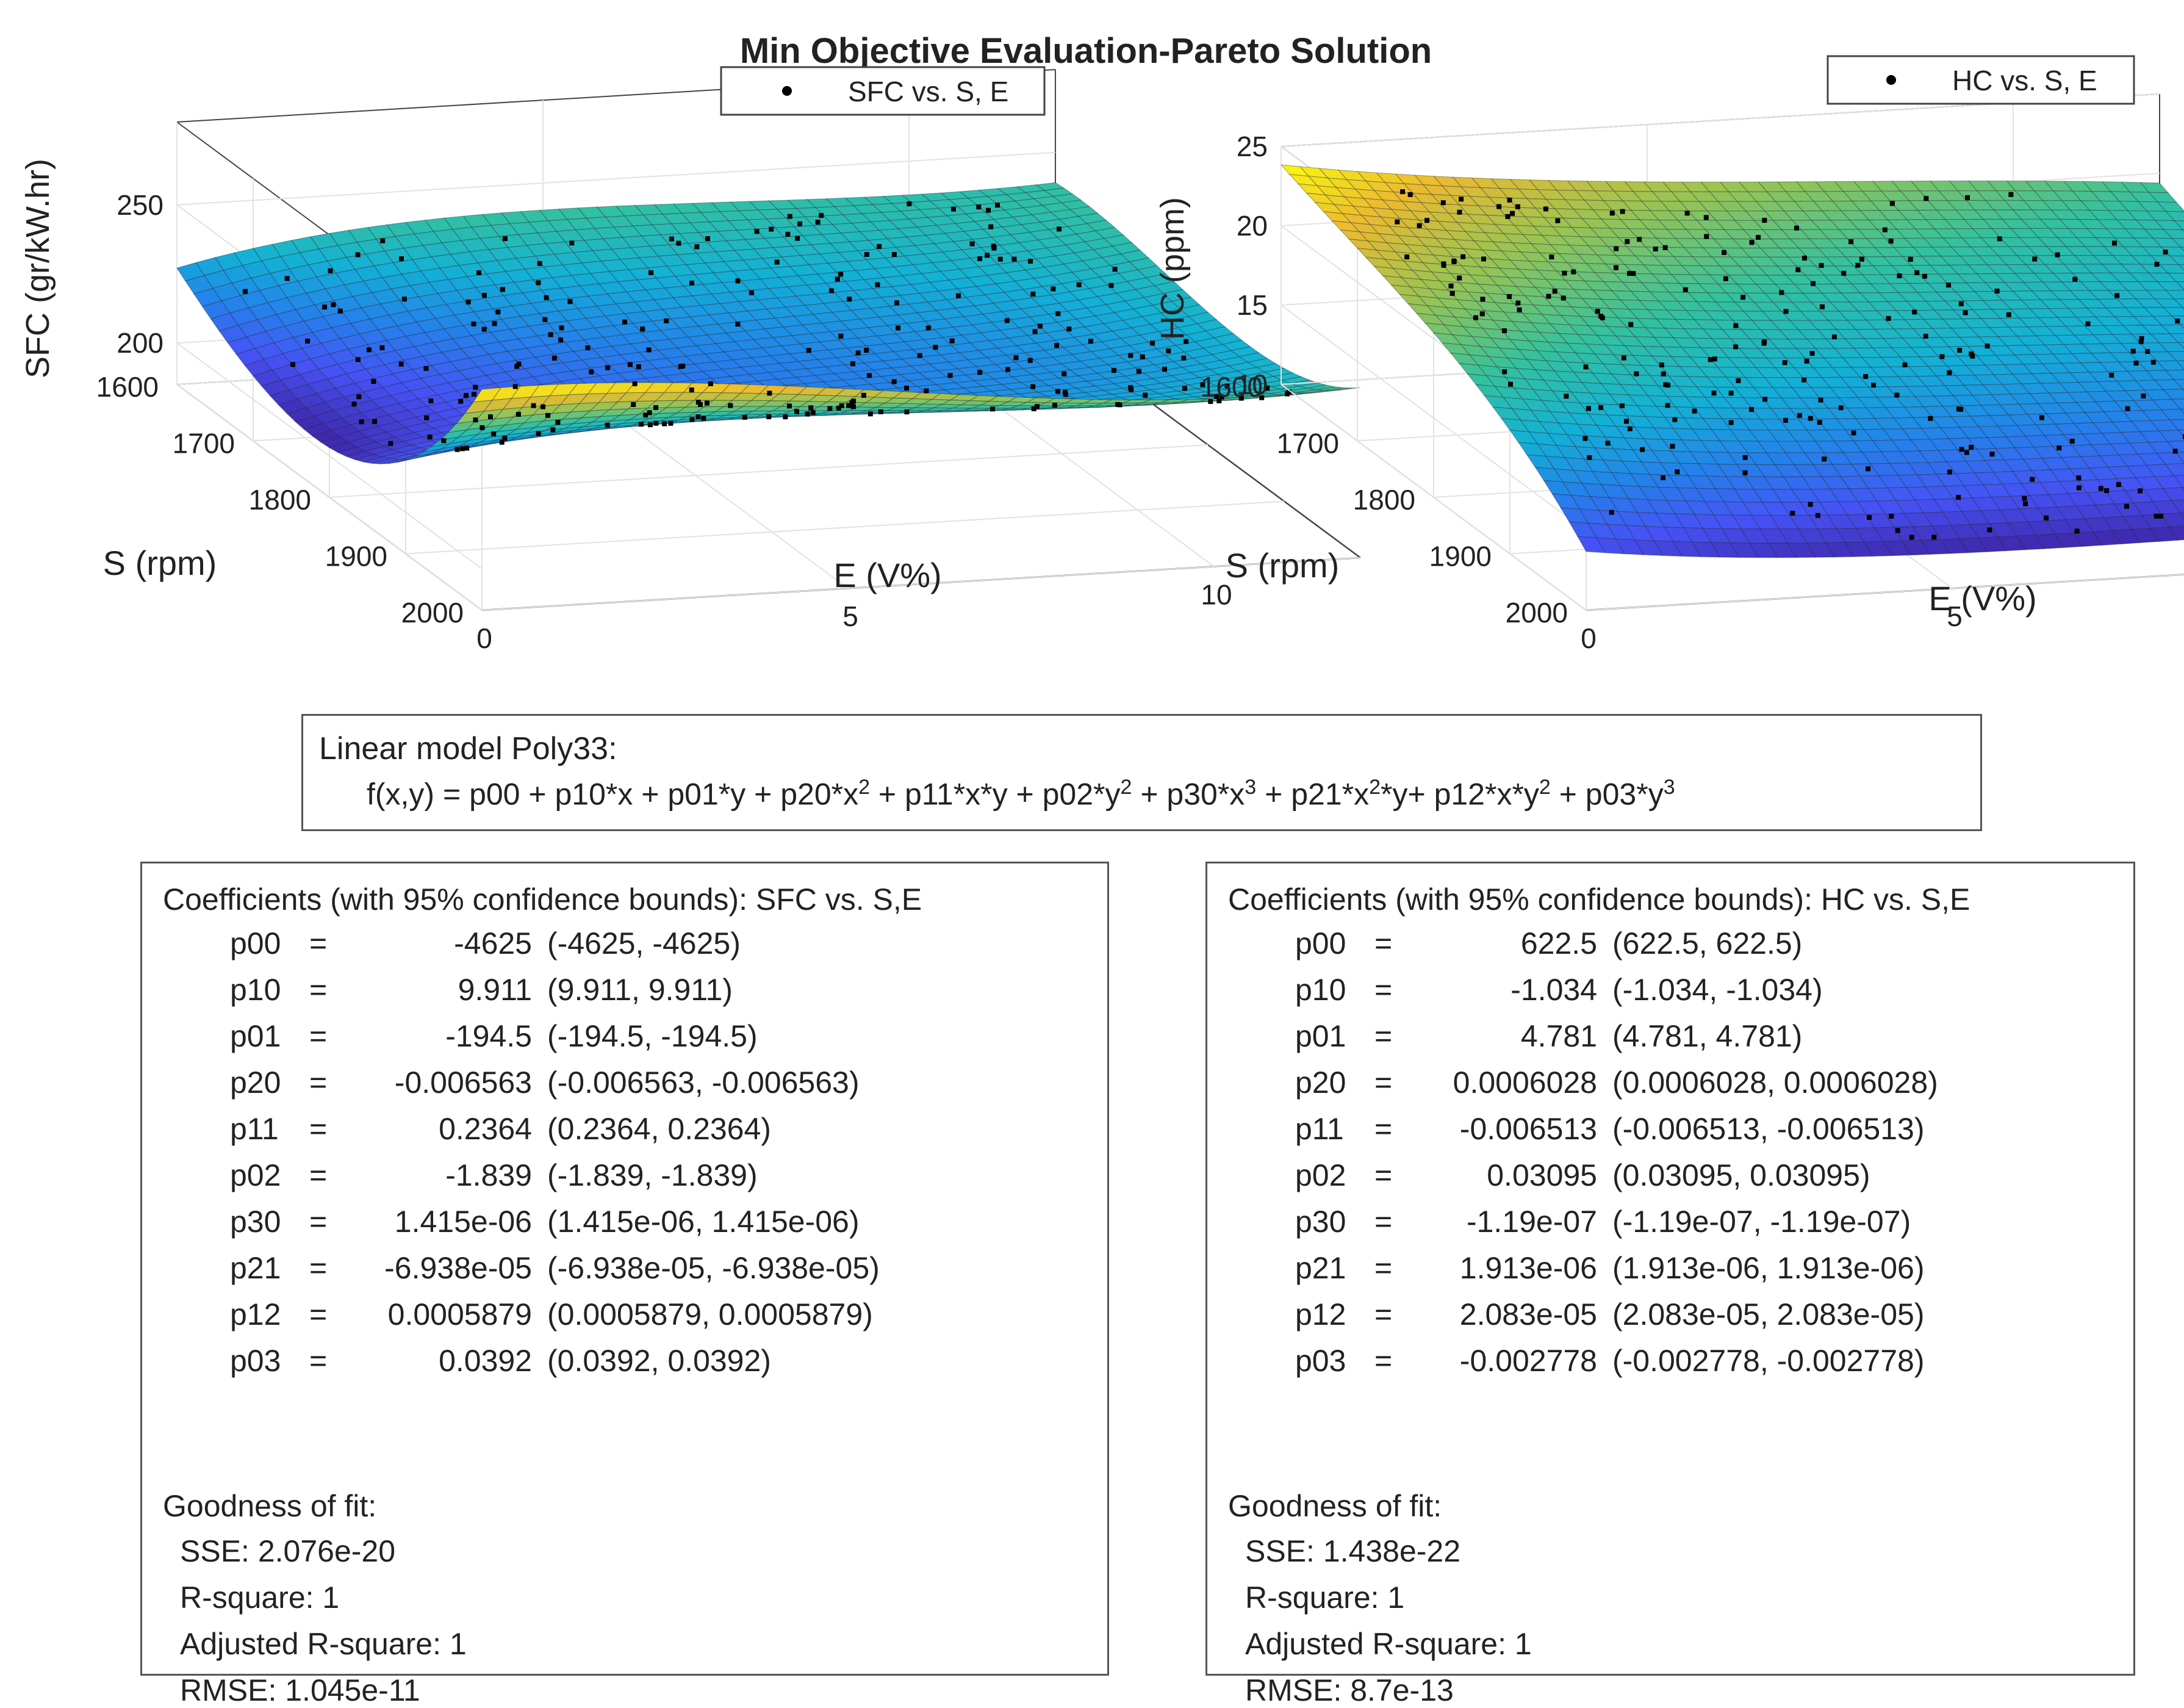 The height and width of the screenshot is (1708, 2184). I want to click on sfc-z-axis-label: SFC (gr/kW.hr), so click(38, 268).